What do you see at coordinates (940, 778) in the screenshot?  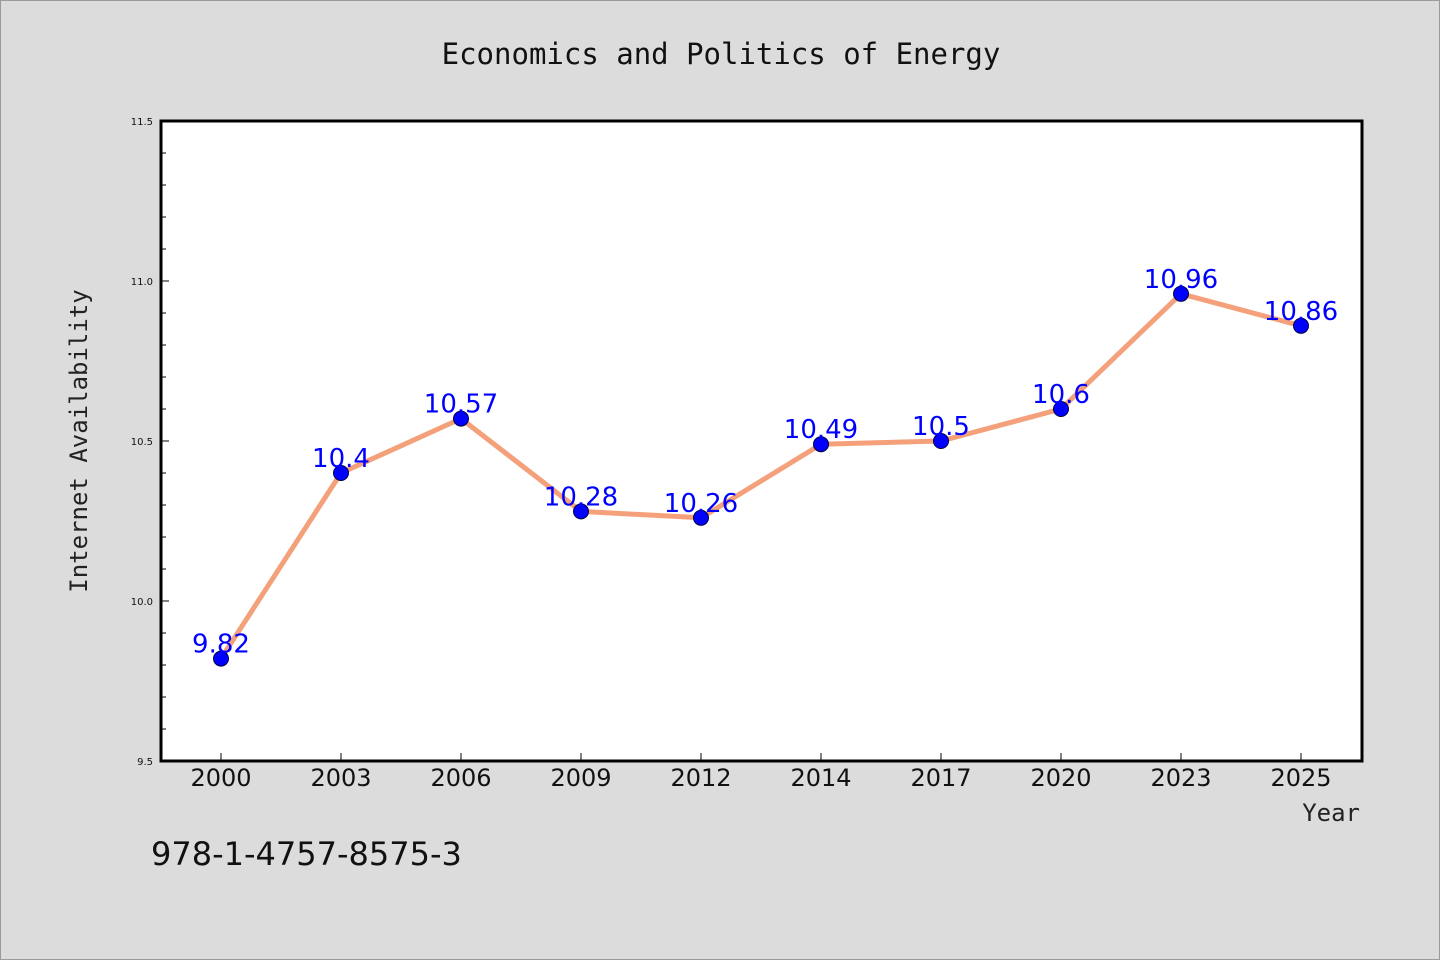 I see `x-tick-label: 2017` at bounding box center [940, 778].